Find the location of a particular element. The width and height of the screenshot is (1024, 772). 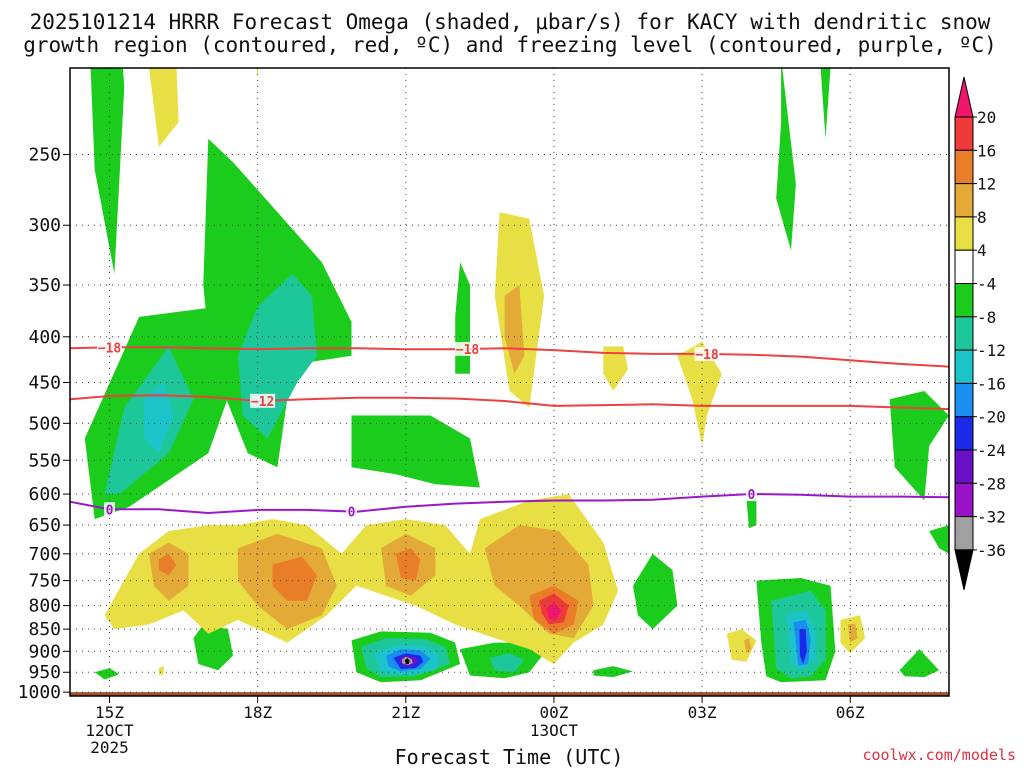

dgz-minus12-line is located at coordinates (509, 402).